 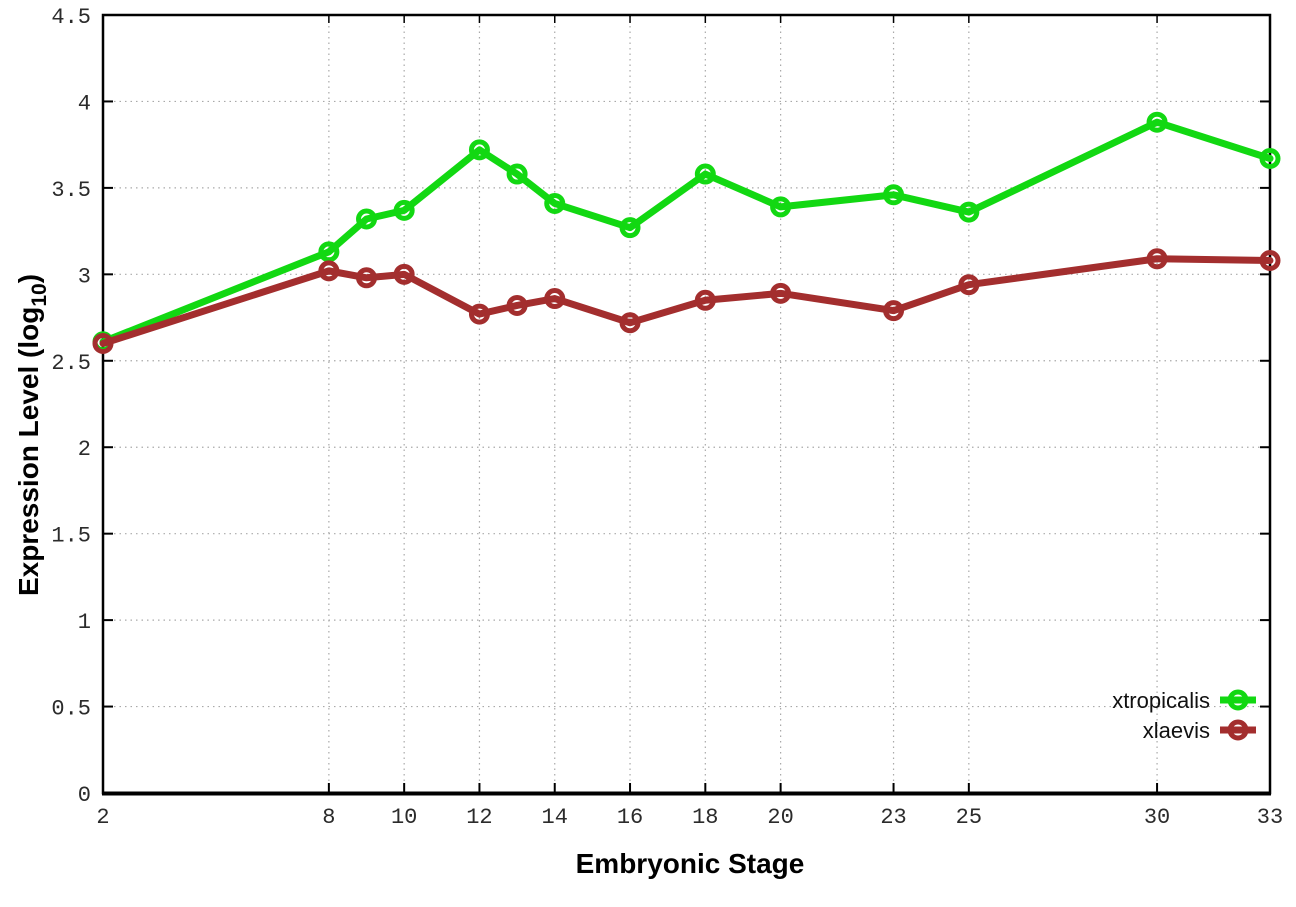 What do you see at coordinates (630, 817) in the screenshot?
I see `x-tick-label: 16` at bounding box center [630, 817].